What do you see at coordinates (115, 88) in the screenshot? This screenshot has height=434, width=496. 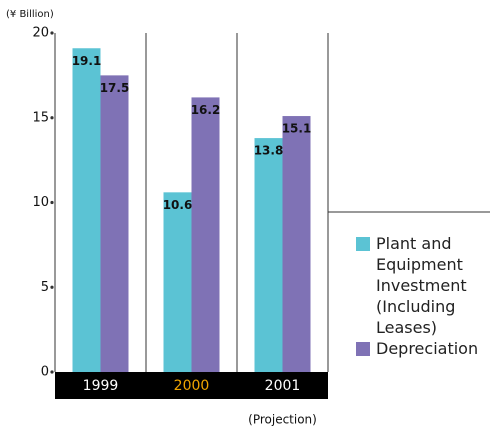 I see `value-label: 17.5` at bounding box center [115, 88].